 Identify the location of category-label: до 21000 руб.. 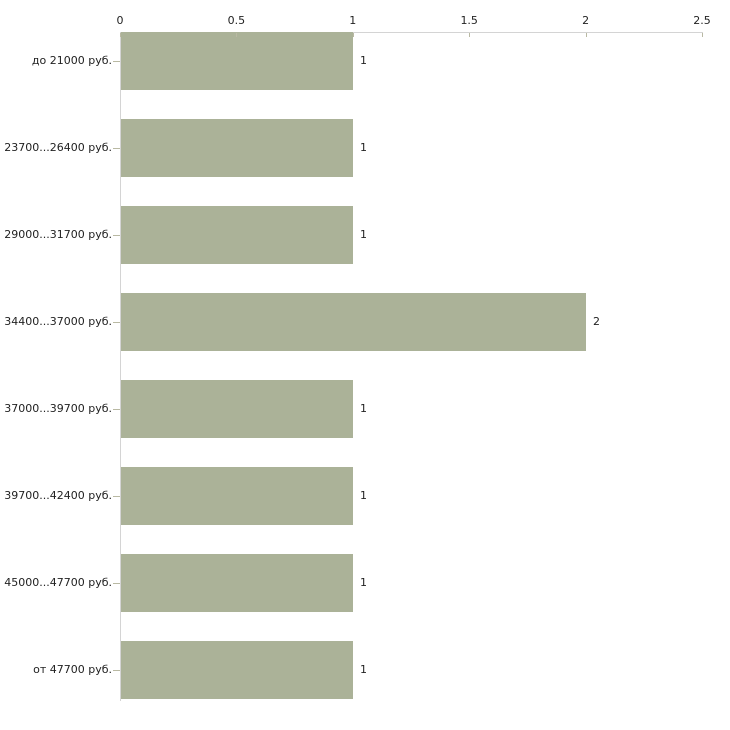
(71, 60).